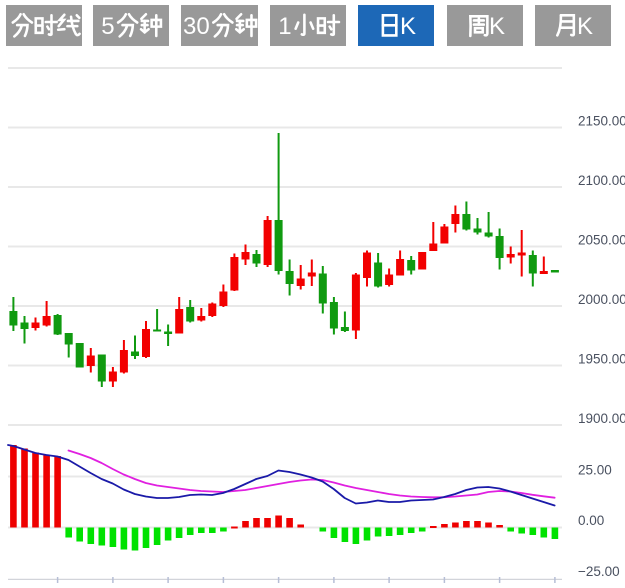  I want to click on svg-text: 2000.00, so click(601, 299).